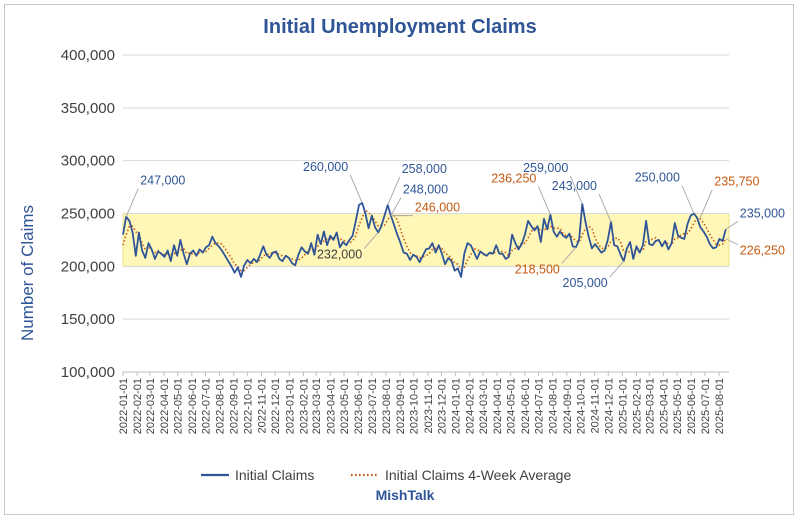 Image resolution: width=800 pixels, height=521 pixels. What do you see at coordinates (88, 108) in the screenshot?
I see `y-tick-label: 350,000` at bounding box center [88, 108].